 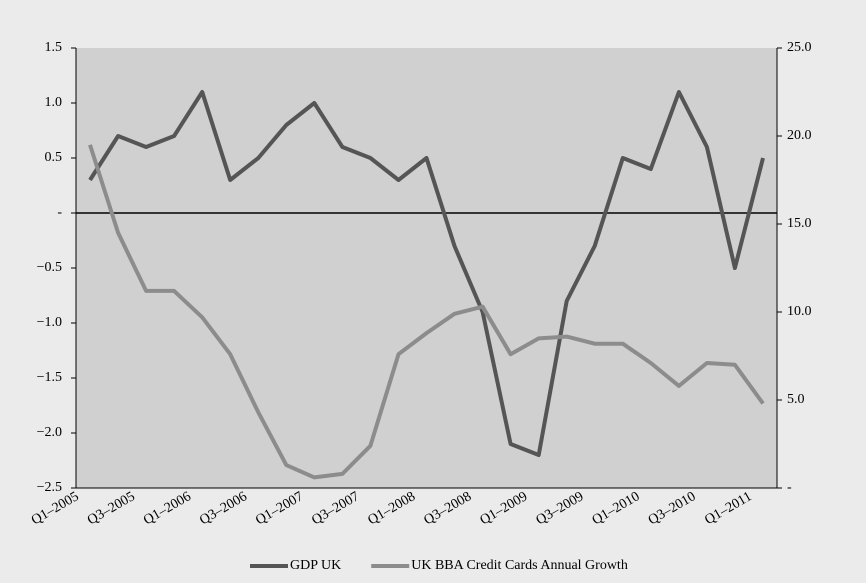 I want to click on y-tick-label: −2.0, so click(x=49, y=432).